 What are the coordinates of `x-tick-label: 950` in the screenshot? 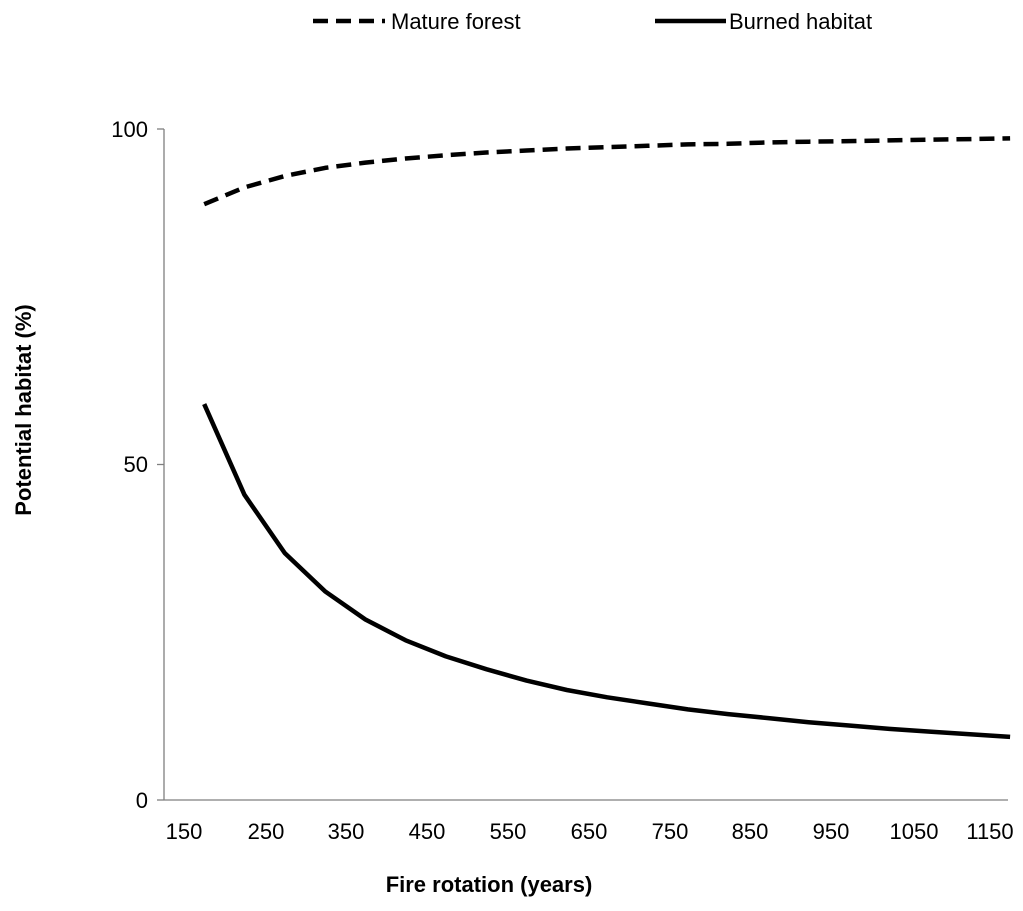 It's located at (831, 831).